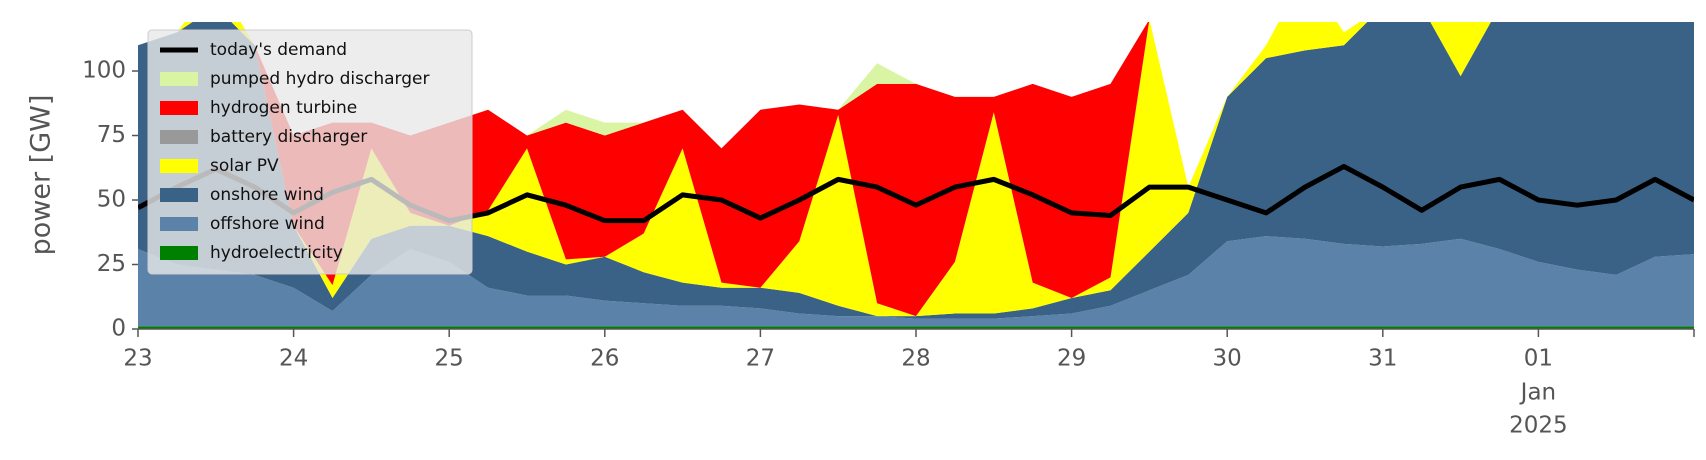 Image resolution: width=1706 pixels, height=460 pixels. Describe the element at coordinates (267, 224) in the screenshot. I see `legend-label: offshore wind` at that location.